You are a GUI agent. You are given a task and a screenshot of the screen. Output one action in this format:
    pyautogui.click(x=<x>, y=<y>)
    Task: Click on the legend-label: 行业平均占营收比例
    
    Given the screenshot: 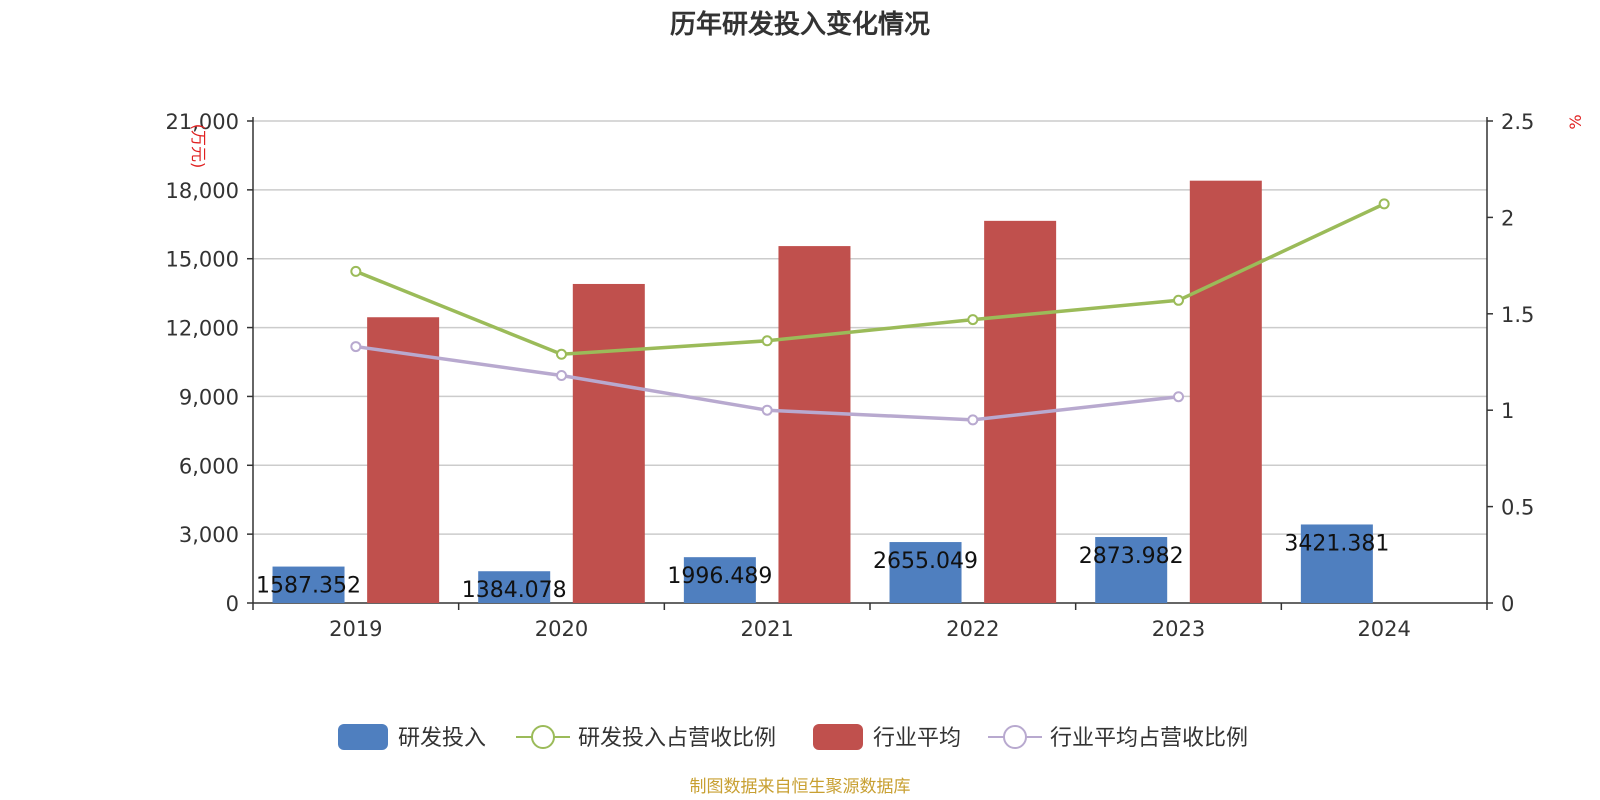 What is the action you would take?
    pyautogui.click(x=1149, y=738)
    